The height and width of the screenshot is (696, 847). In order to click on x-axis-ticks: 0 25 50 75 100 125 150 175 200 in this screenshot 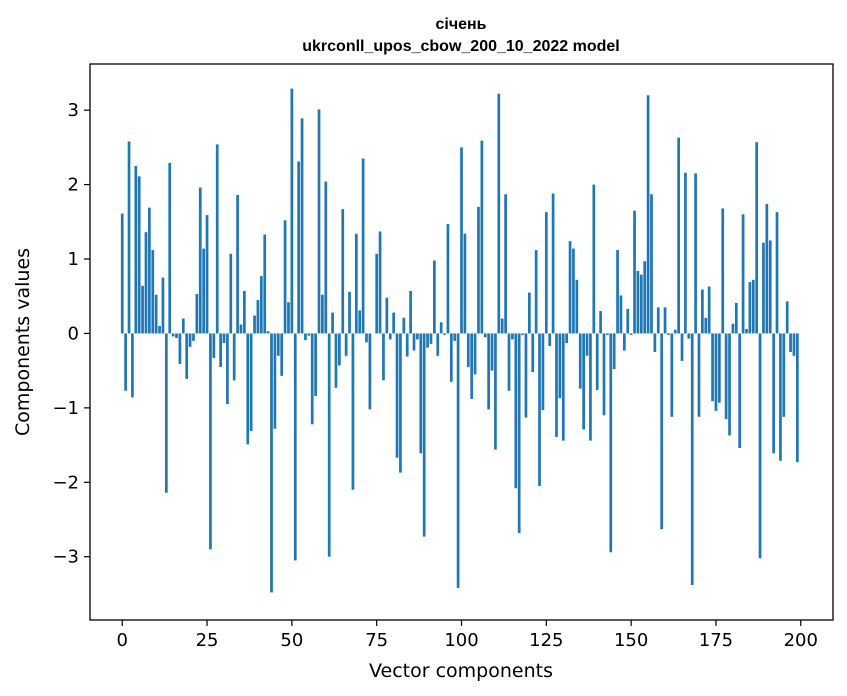, I will do `click(467, 635)`.